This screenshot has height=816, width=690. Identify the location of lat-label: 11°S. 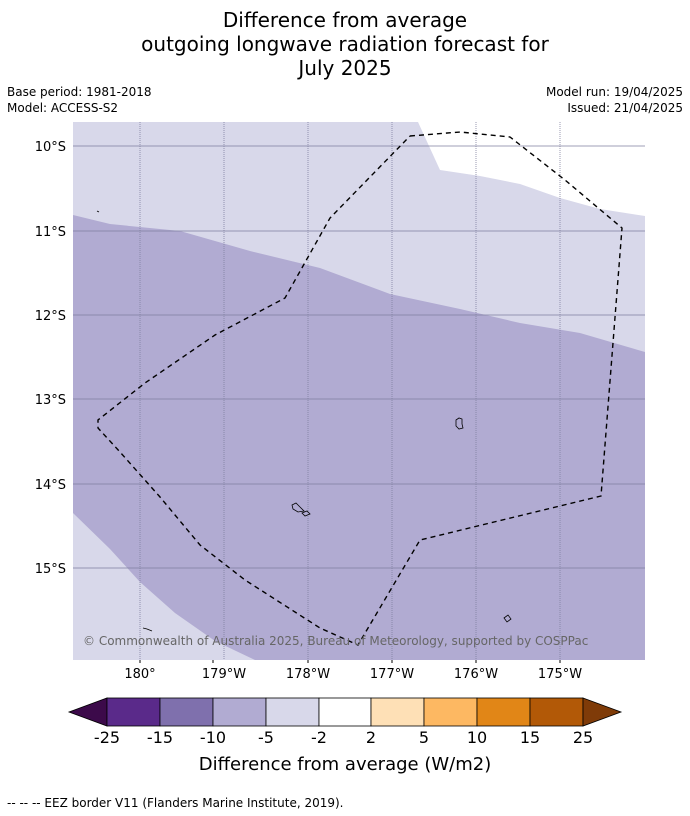
(50, 232).